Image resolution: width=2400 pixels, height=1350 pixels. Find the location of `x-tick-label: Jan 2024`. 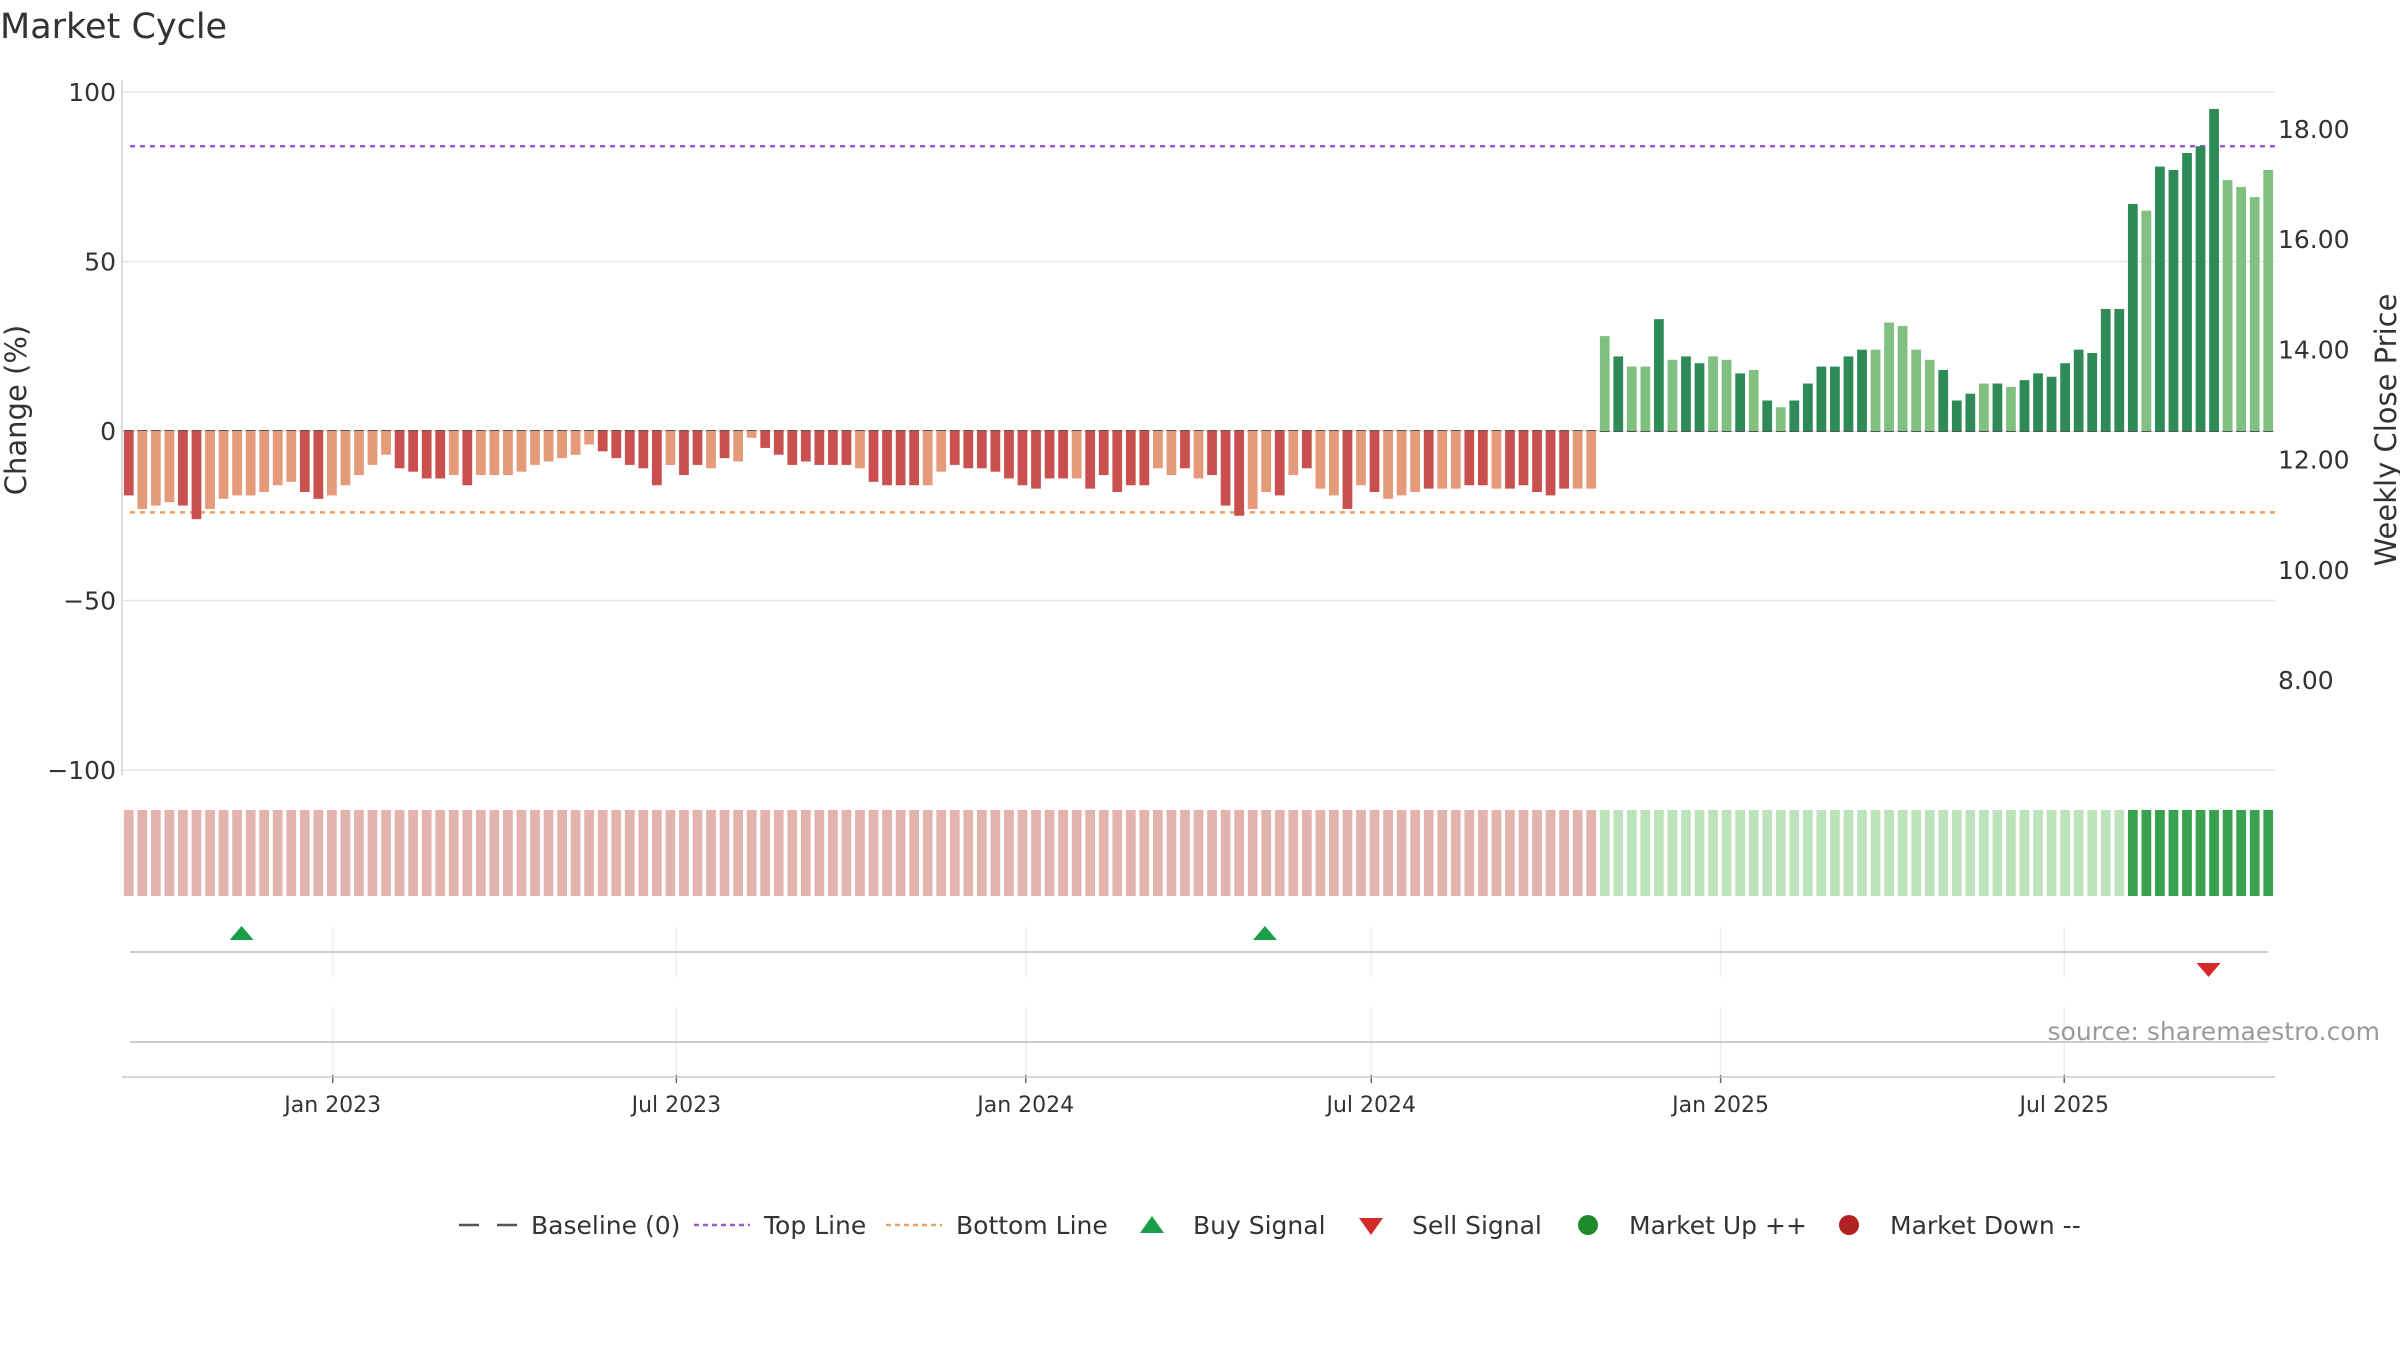

x-tick-label: Jan 2024 is located at coordinates (1024, 1105).